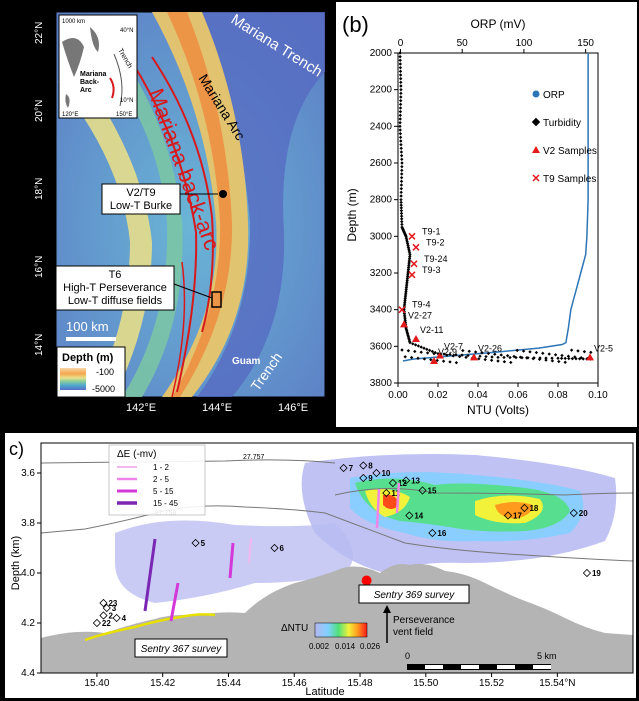  What do you see at coordinates (514, 510) in the screenshot?
I see `plume-orange-east` at bounding box center [514, 510].